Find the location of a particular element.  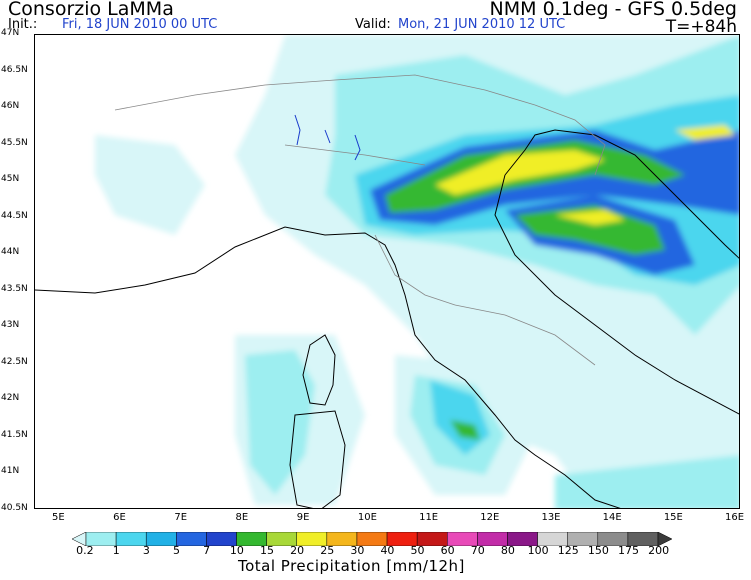

colorbar-label: 70 is located at coordinates (477, 550).